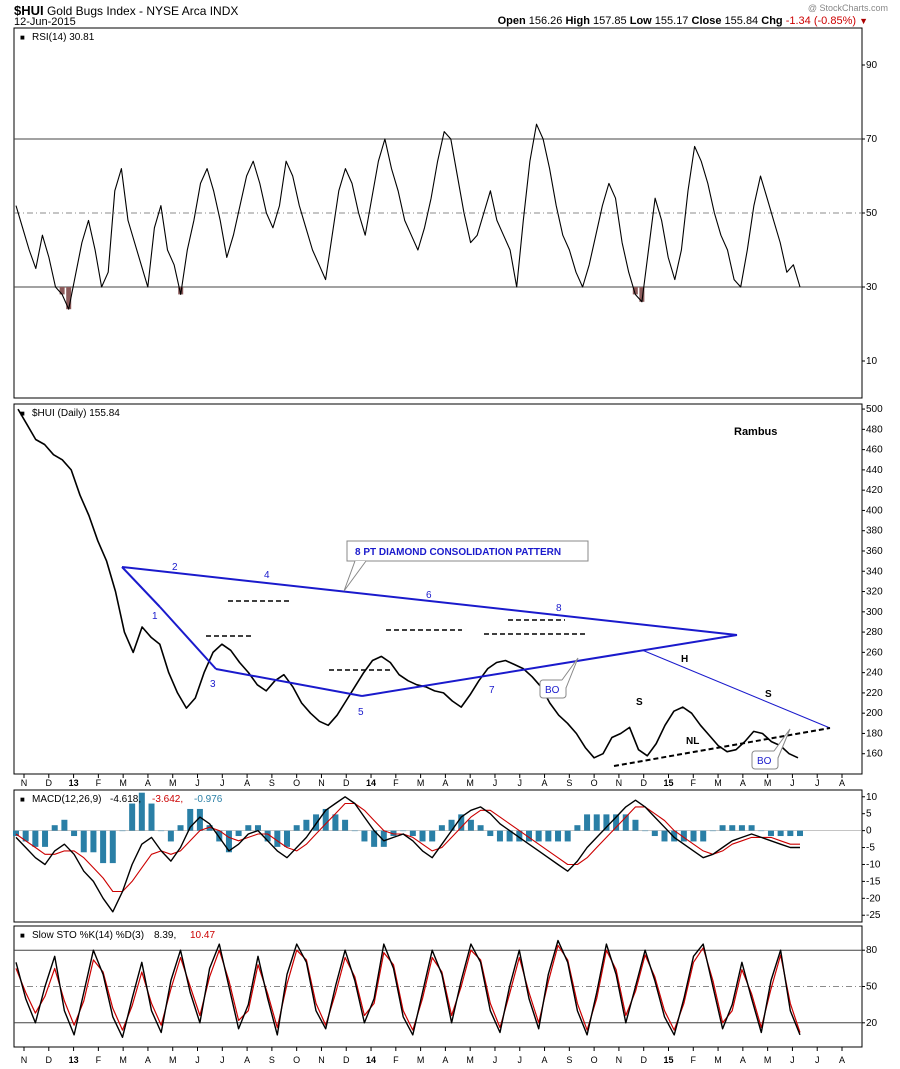  What do you see at coordinates (511, 21) in the screenshot?
I see `open-label: Open` at bounding box center [511, 21].